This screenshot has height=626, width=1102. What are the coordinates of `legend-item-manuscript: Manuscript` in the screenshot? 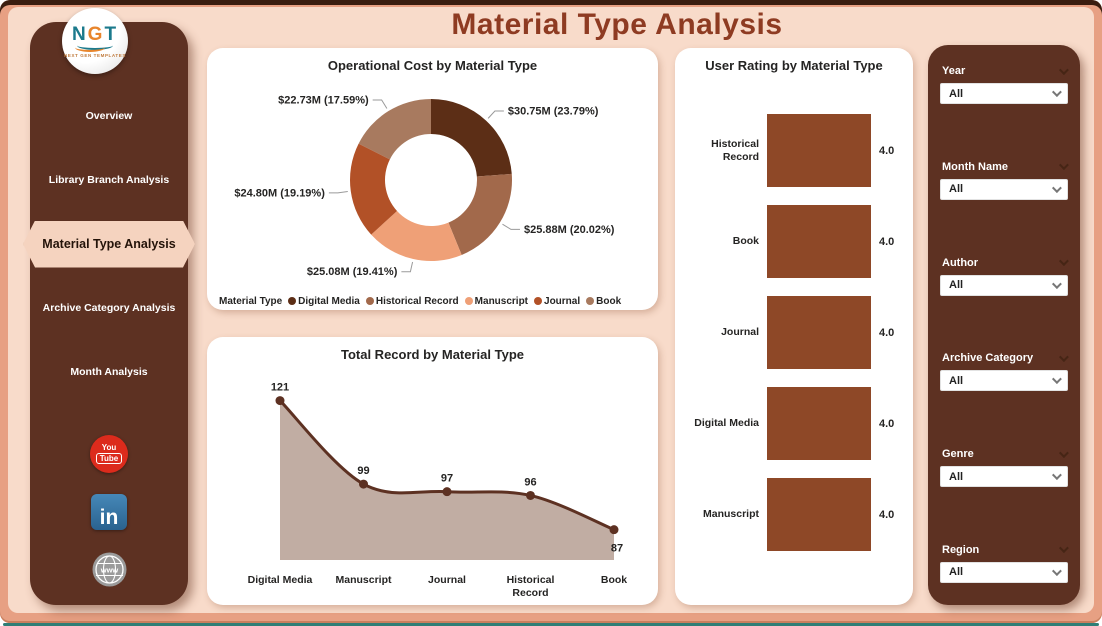 It's located at (496, 301).